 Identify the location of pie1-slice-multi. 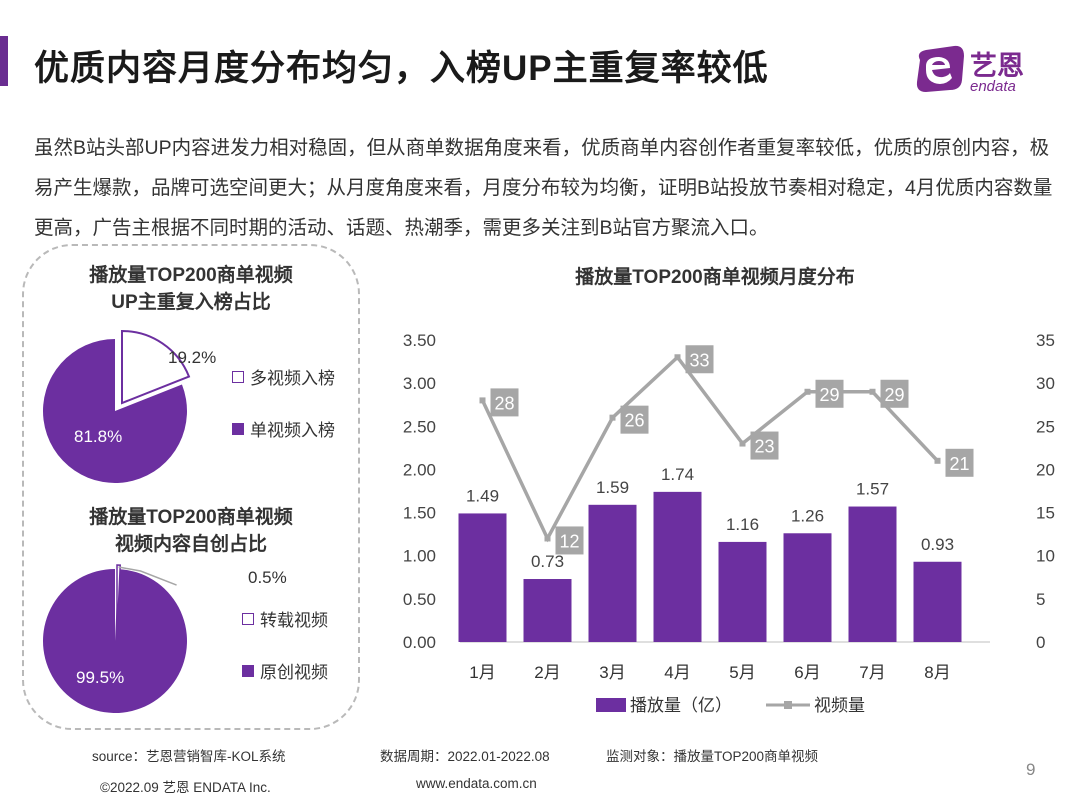
(156, 367).